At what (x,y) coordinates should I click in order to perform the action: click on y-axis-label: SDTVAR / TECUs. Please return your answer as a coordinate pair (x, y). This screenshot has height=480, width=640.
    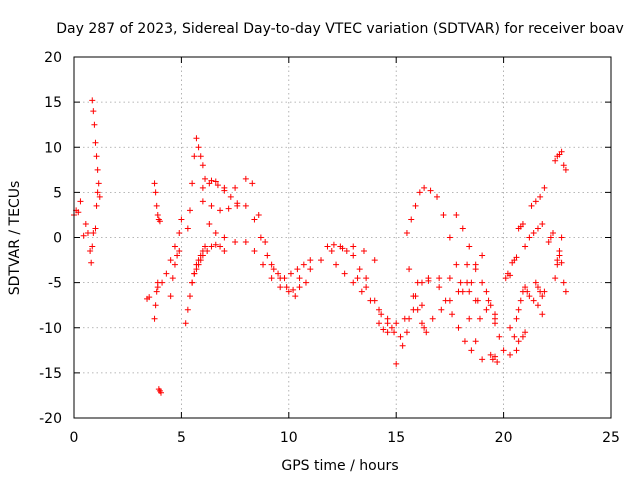
    Looking at the image, I should click on (15, 238).